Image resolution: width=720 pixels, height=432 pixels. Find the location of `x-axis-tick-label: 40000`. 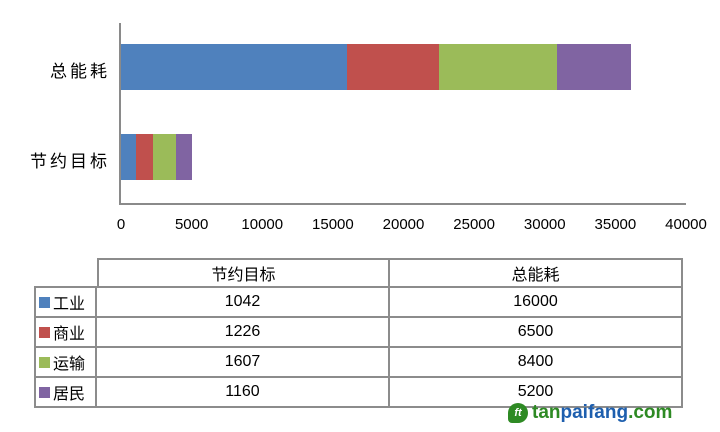

x-axis-tick-label: 40000 is located at coordinates (686, 224).